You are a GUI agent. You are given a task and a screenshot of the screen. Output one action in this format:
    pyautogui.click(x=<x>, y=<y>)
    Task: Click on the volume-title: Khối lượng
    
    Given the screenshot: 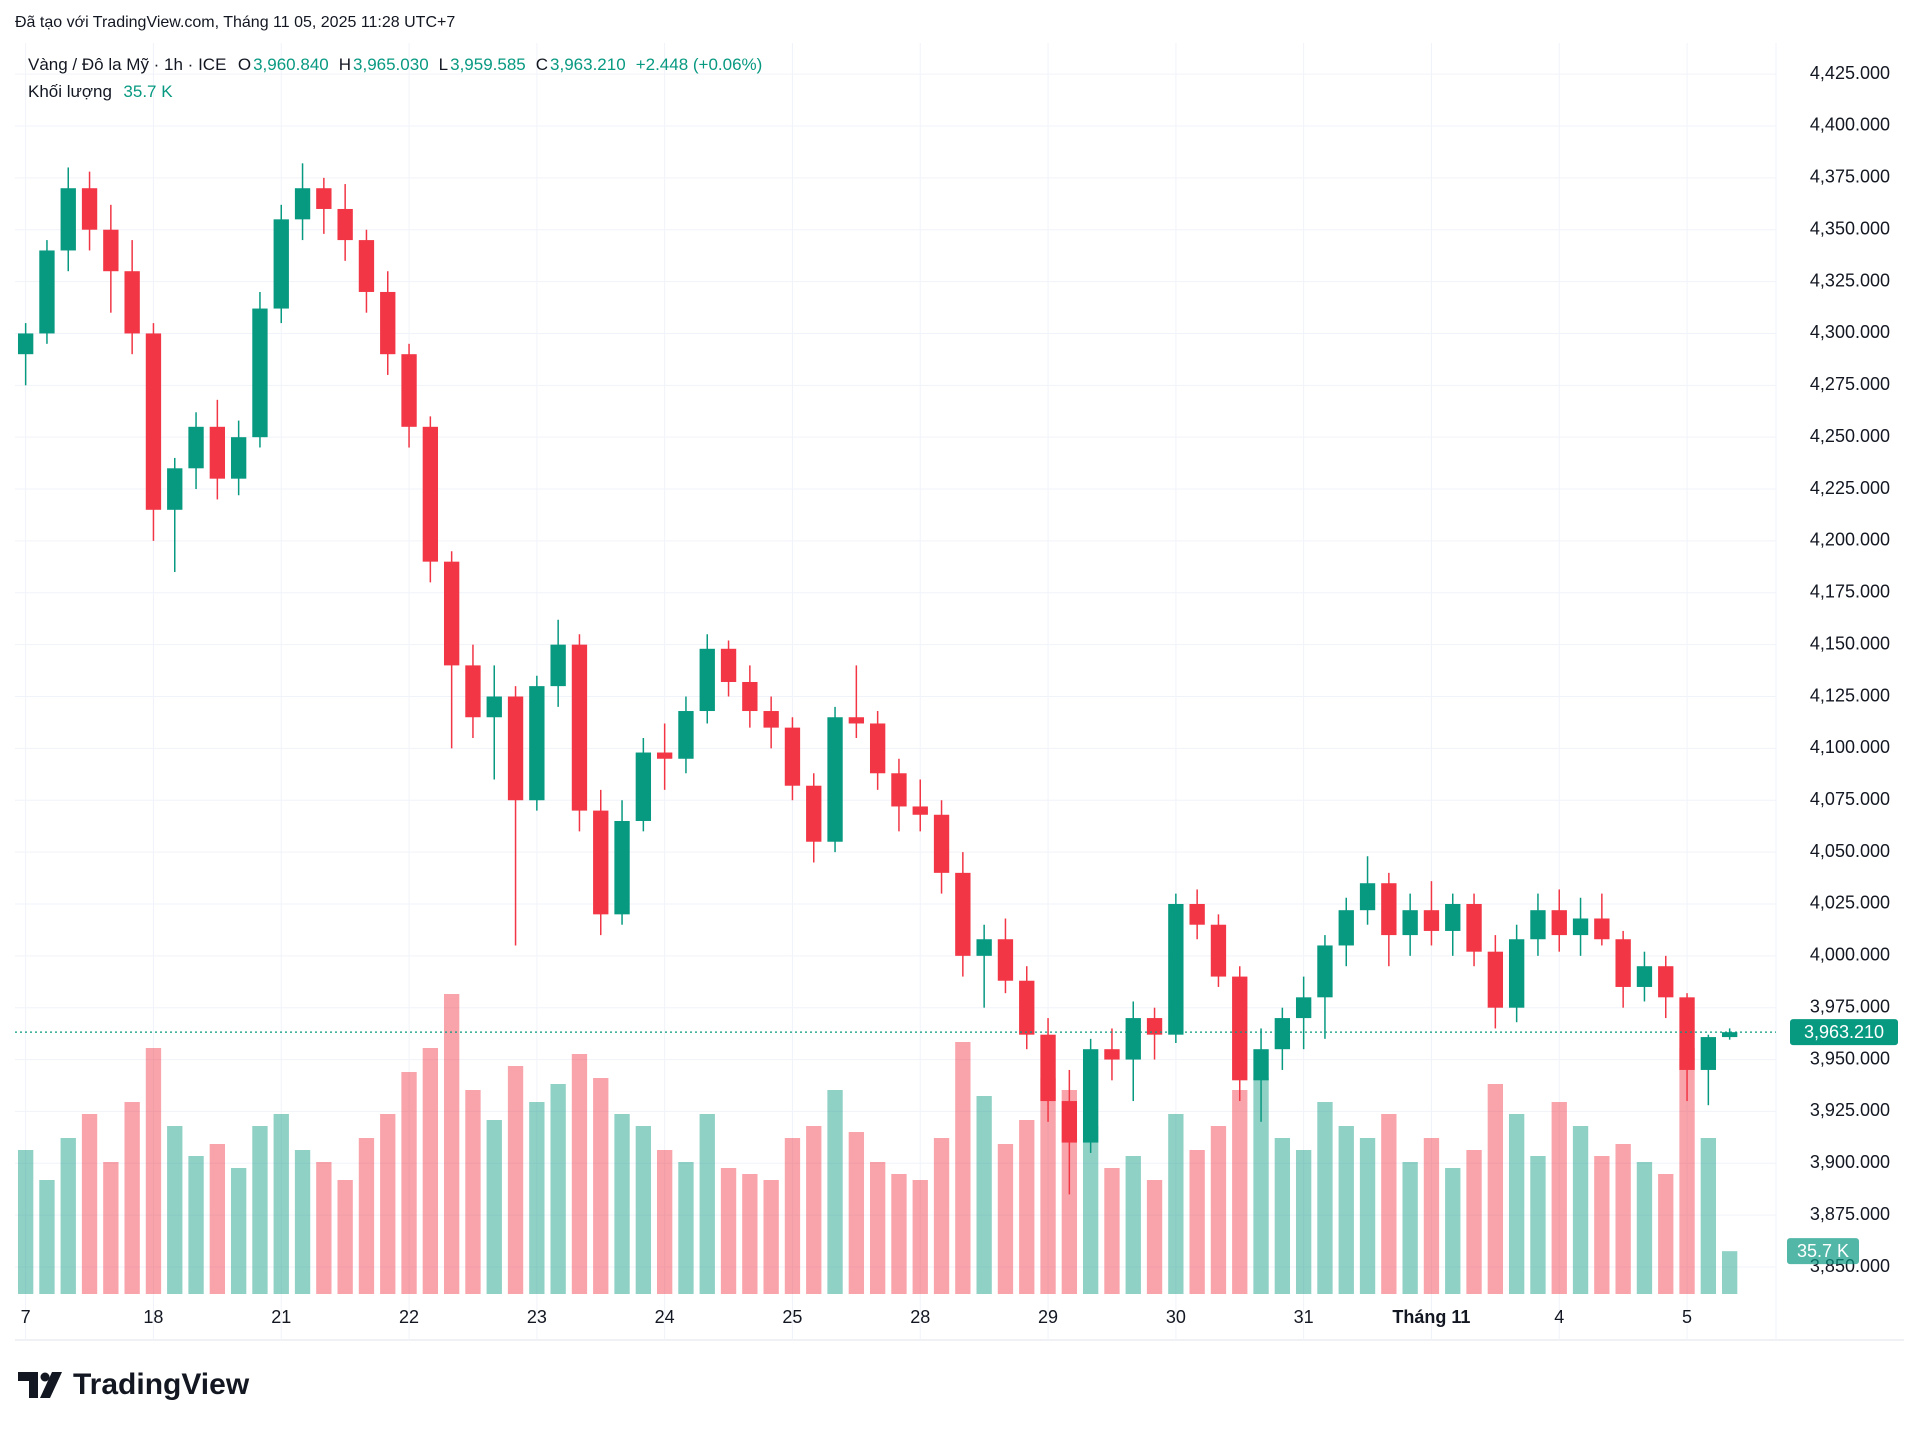 What is the action you would take?
    pyautogui.click(x=70, y=91)
    